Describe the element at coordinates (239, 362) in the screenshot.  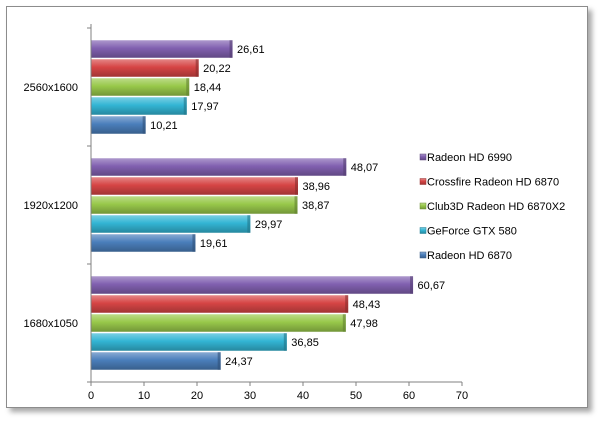
I see `data-label: 24,37` at that location.